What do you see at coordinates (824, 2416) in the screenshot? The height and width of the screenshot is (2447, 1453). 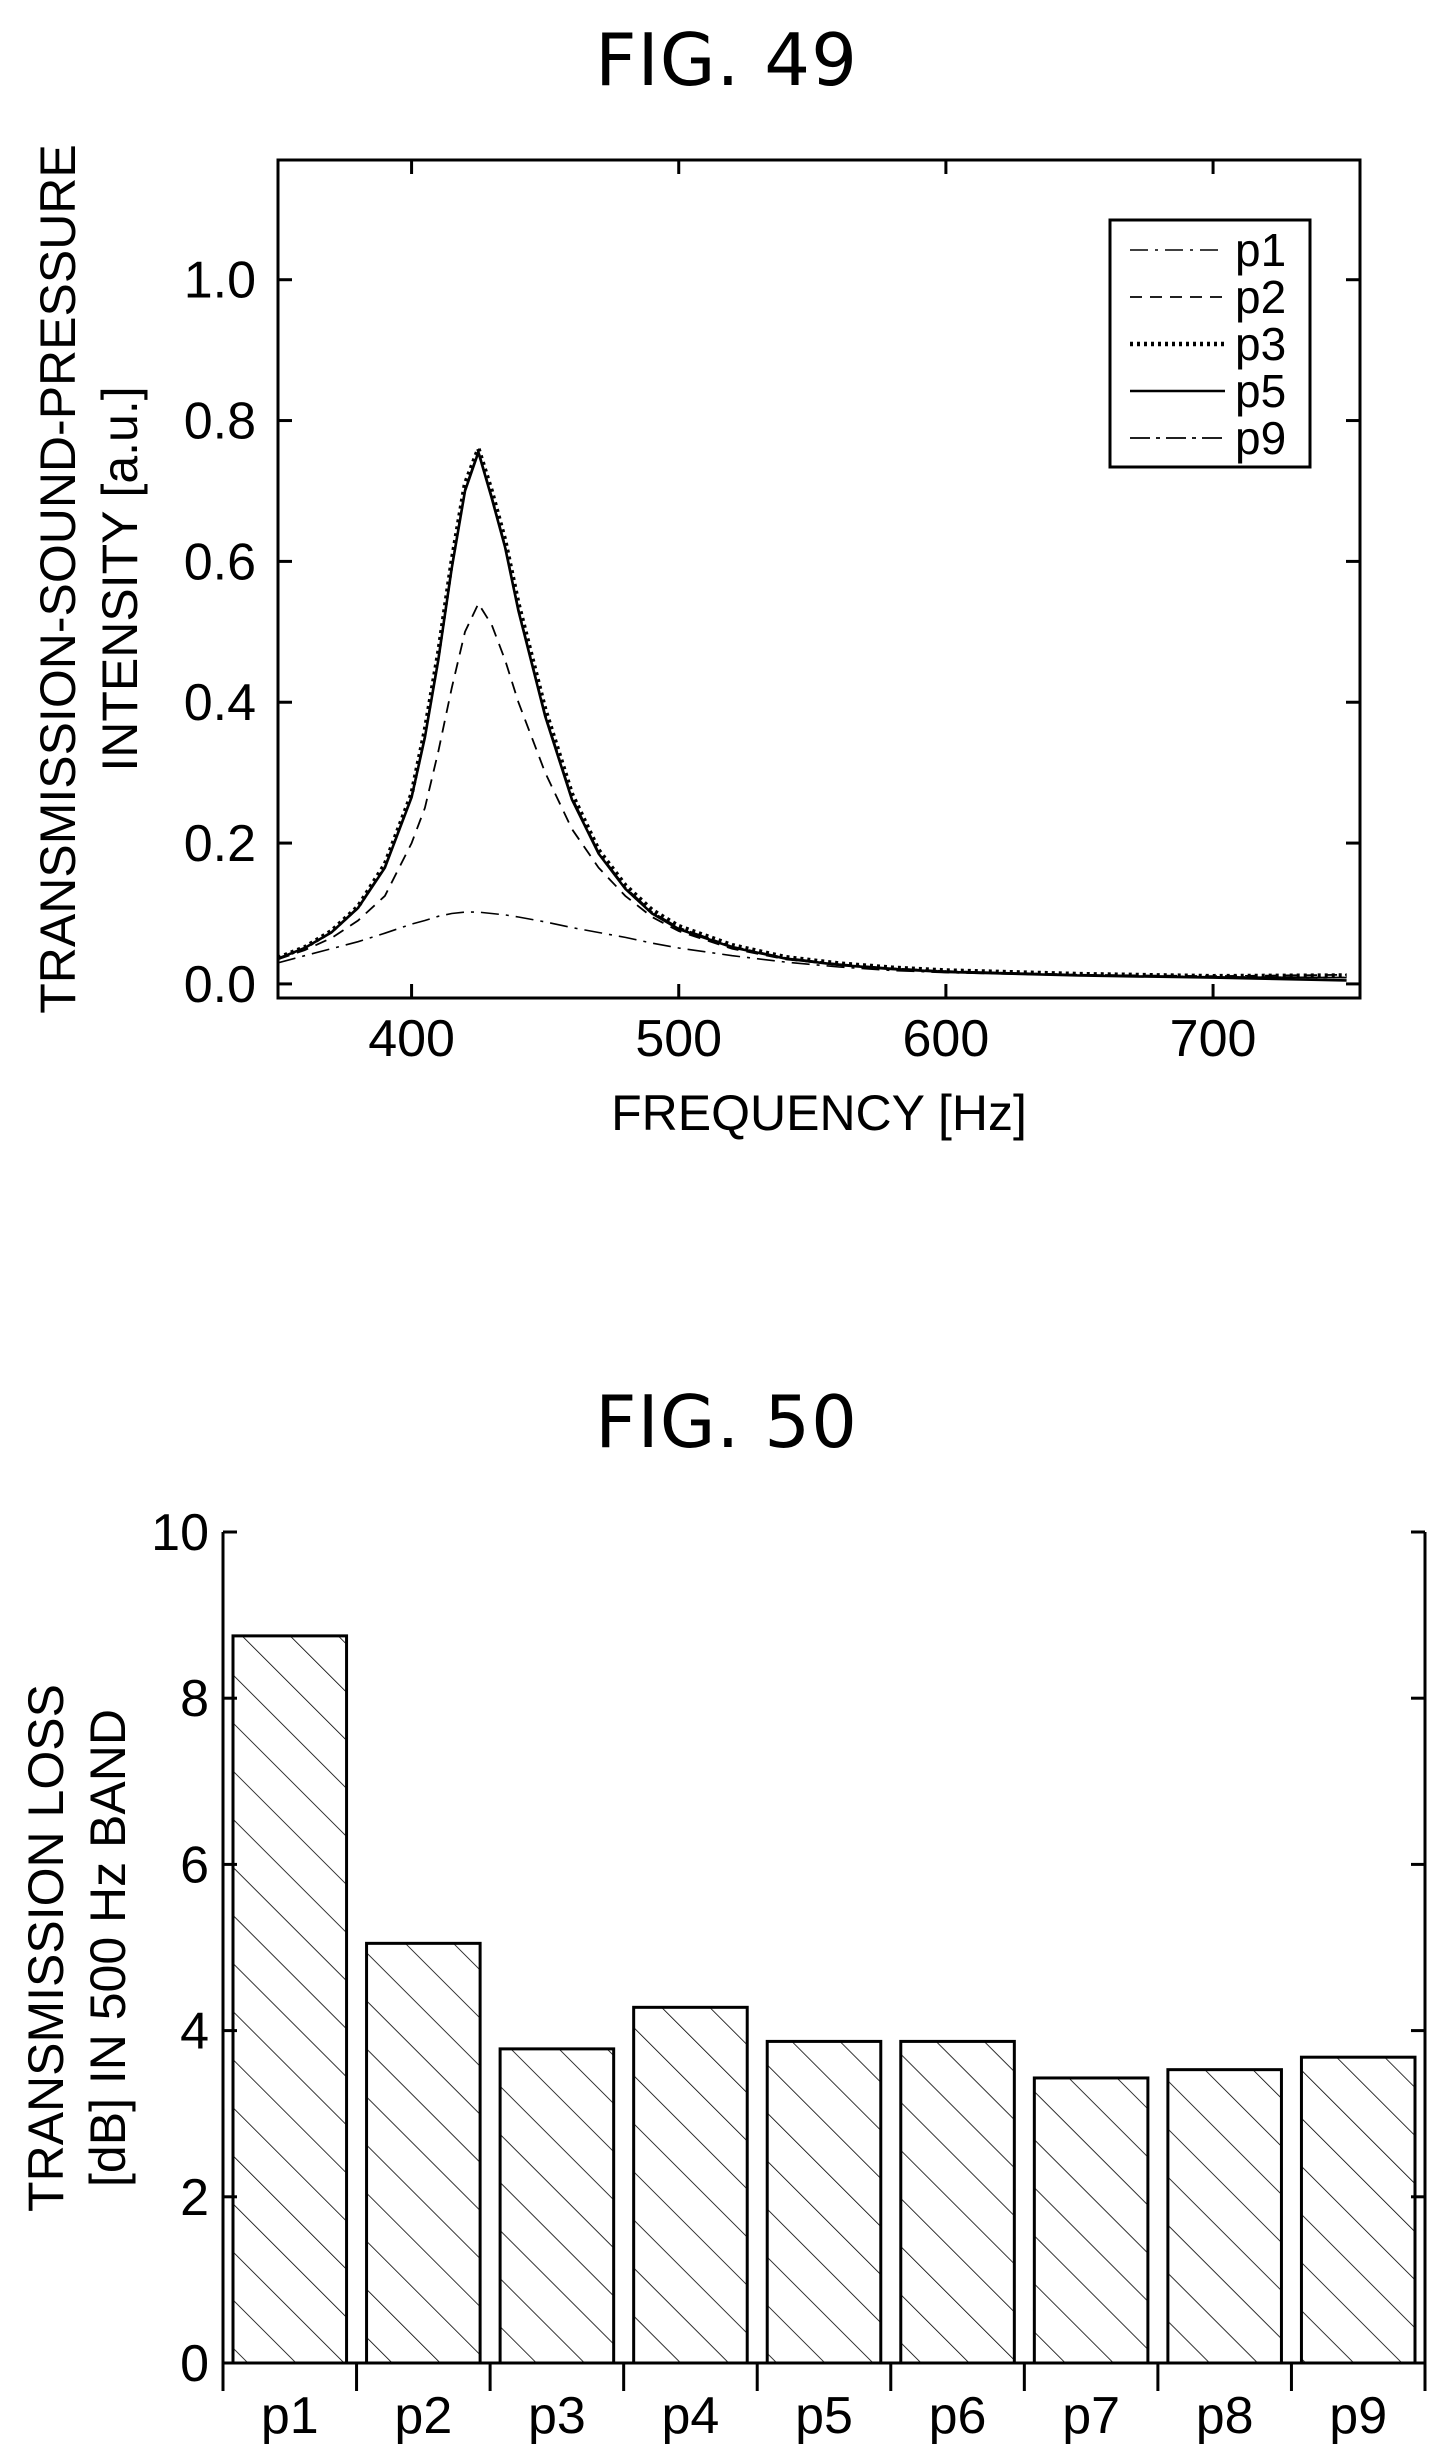 I see `fig50-xtick-label: p5` at bounding box center [824, 2416].